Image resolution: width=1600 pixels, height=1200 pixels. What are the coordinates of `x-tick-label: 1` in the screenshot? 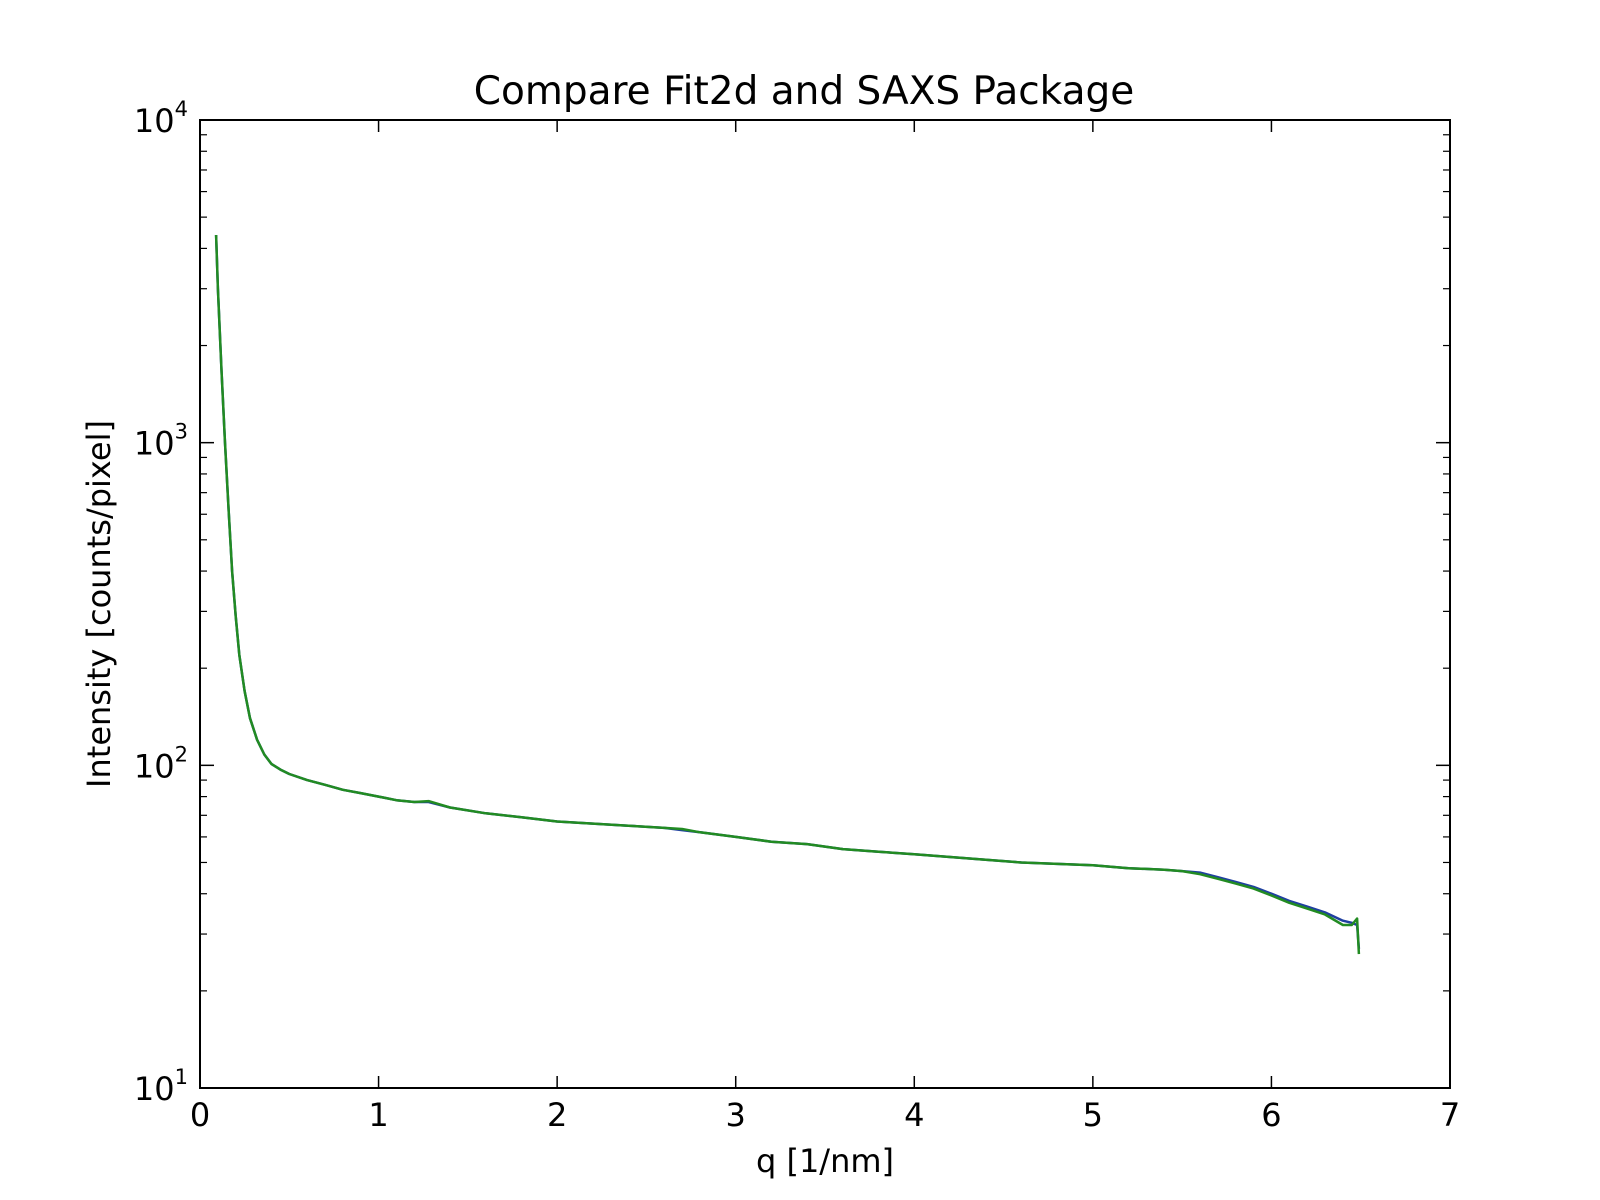 It's located at (378, 1115).